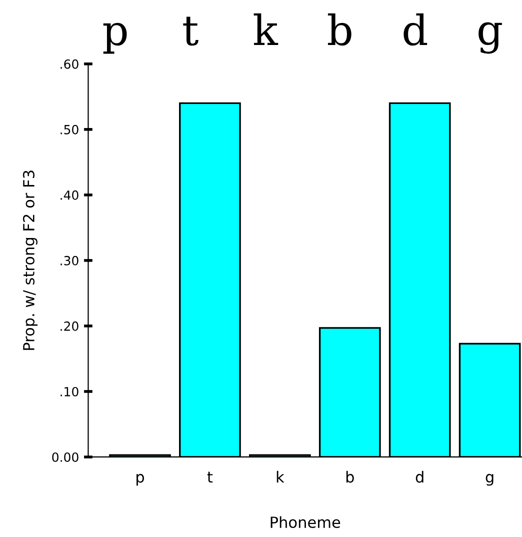  What do you see at coordinates (65, 457) in the screenshot?
I see `y-tick-label: 0.00` at bounding box center [65, 457].